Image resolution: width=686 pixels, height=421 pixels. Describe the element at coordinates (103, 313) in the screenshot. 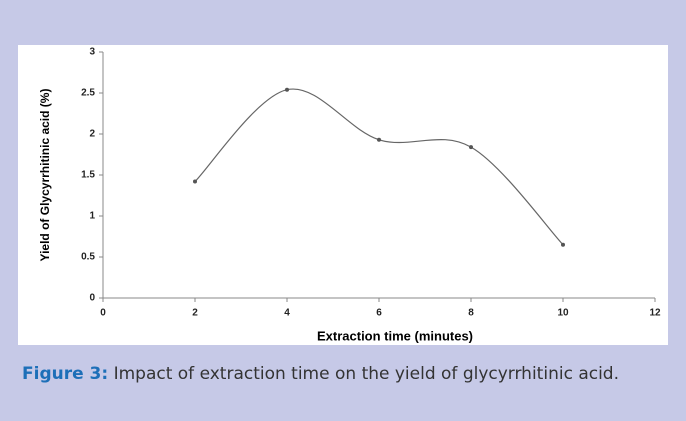

I see `x-tick-label: 0` at that location.